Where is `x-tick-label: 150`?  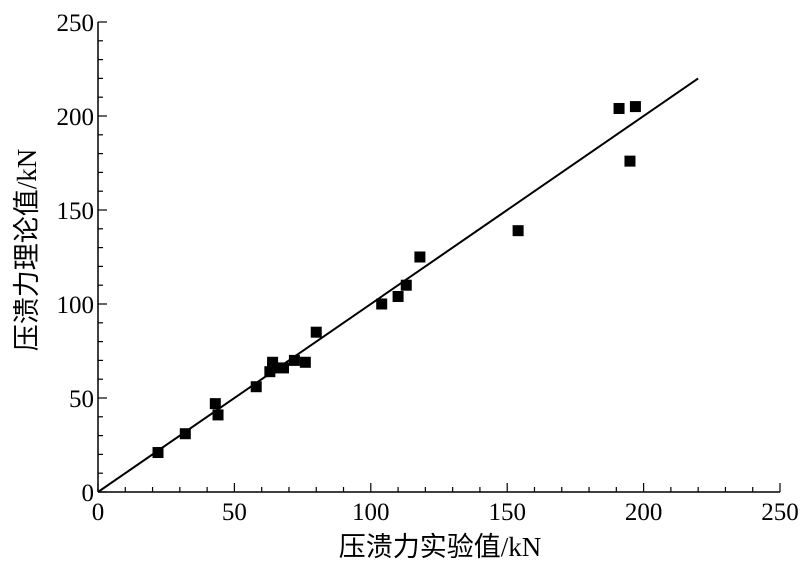 x-tick-label: 150 is located at coordinates (507, 512).